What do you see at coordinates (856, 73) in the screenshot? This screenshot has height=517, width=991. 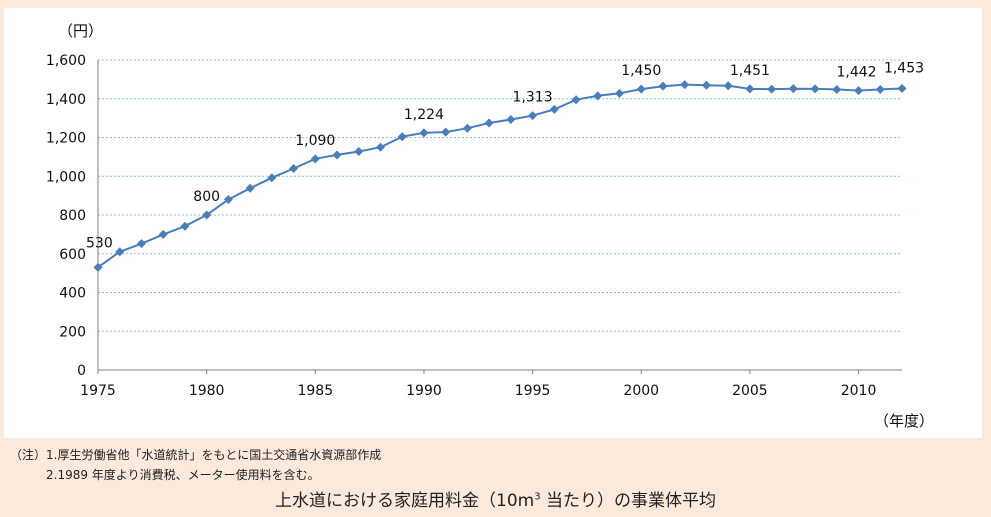 I see `data-label-2010: 1,442` at bounding box center [856, 73].